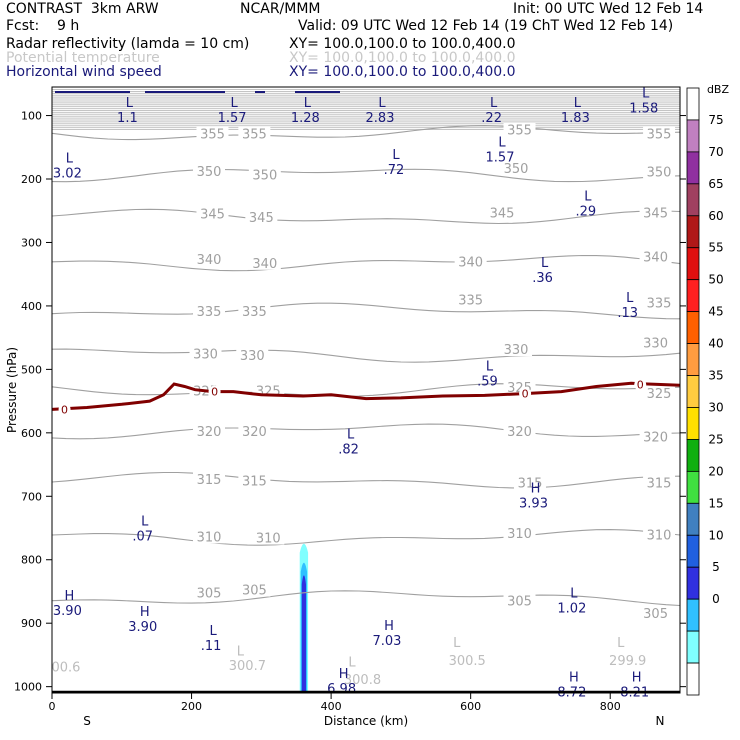  What do you see at coordinates (247, 666) in the screenshot?
I see `surface-theta-label: 300.7` at bounding box center [247, 666].